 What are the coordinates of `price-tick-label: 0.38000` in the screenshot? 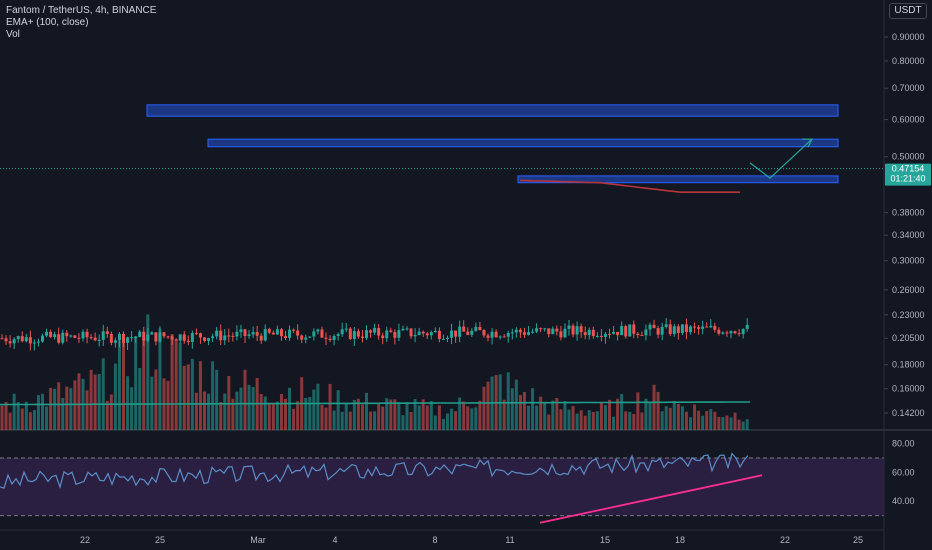 It's located at (908, 213).